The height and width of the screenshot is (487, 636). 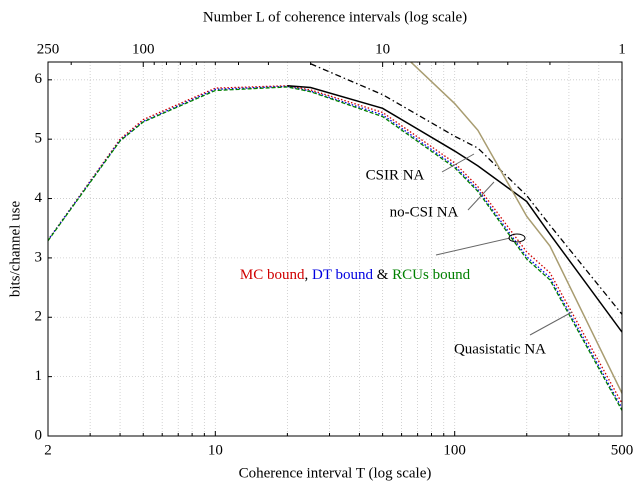 I want to click on x2-tick-label: 10, so click(x=382, y=49).